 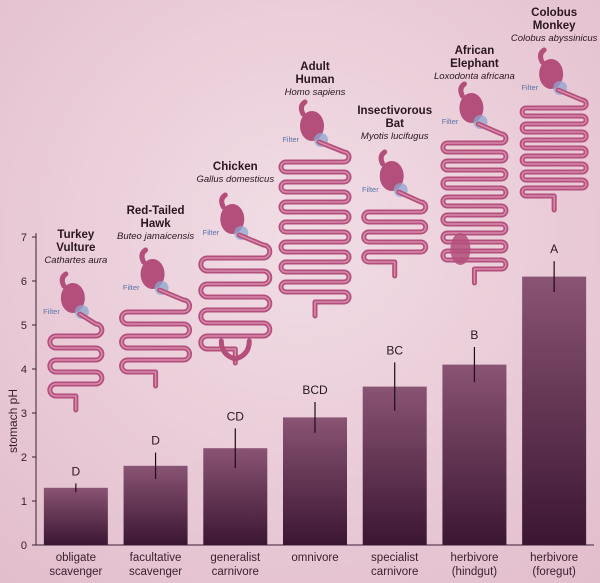 What do you see at coordinates (75, 248) in the screenshot?
I see `animal-name-line2: Vulture` at bounding box center [75, 248].